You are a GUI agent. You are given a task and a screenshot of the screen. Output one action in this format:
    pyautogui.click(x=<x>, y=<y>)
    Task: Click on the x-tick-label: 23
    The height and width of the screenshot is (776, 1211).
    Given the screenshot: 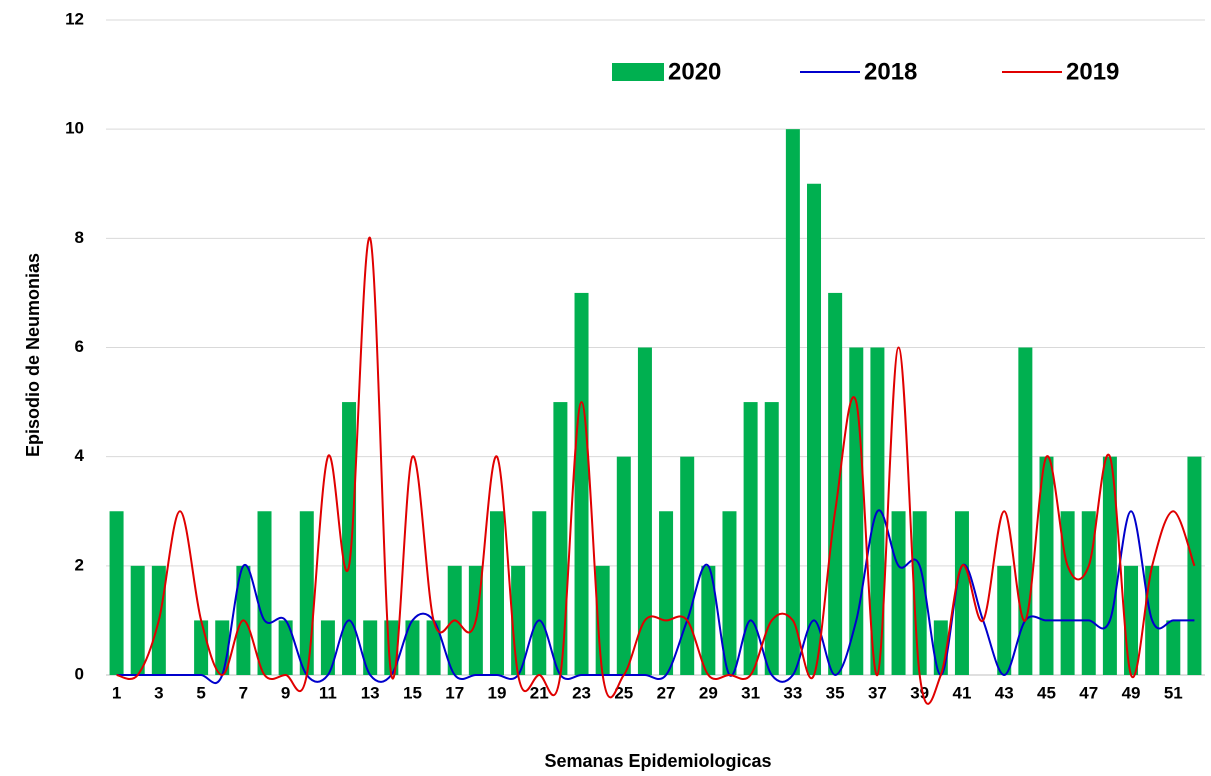 What is the action you would take?
    pyautogui.click(x=581, y=692)
    